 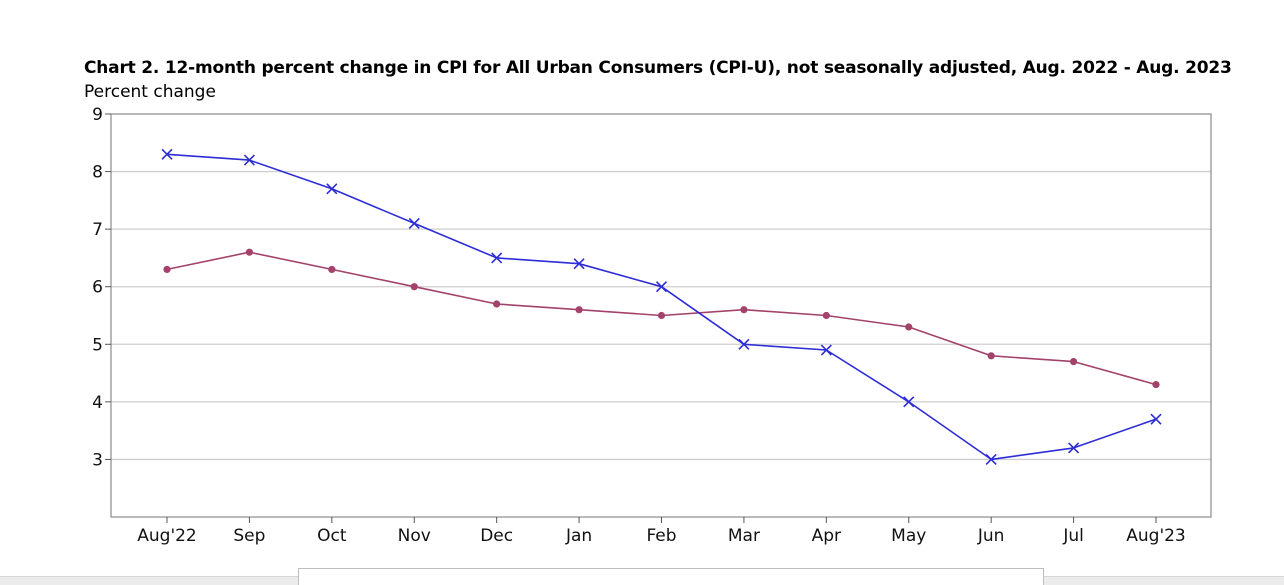 What do you see at coordinates (97, 115) in the screenshot?
I see `y-tick-label: 9` at bounding box center [97, 115].